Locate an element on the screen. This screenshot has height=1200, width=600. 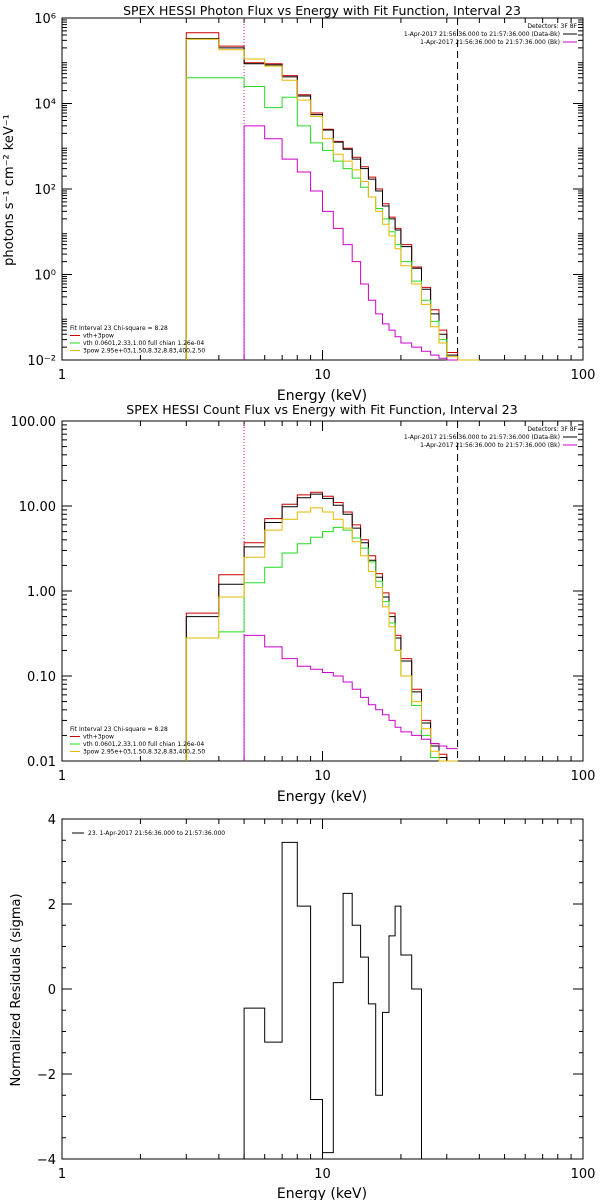
photon-flux-y-tick-label: 10⁴ is located at coordinates (45, 105).